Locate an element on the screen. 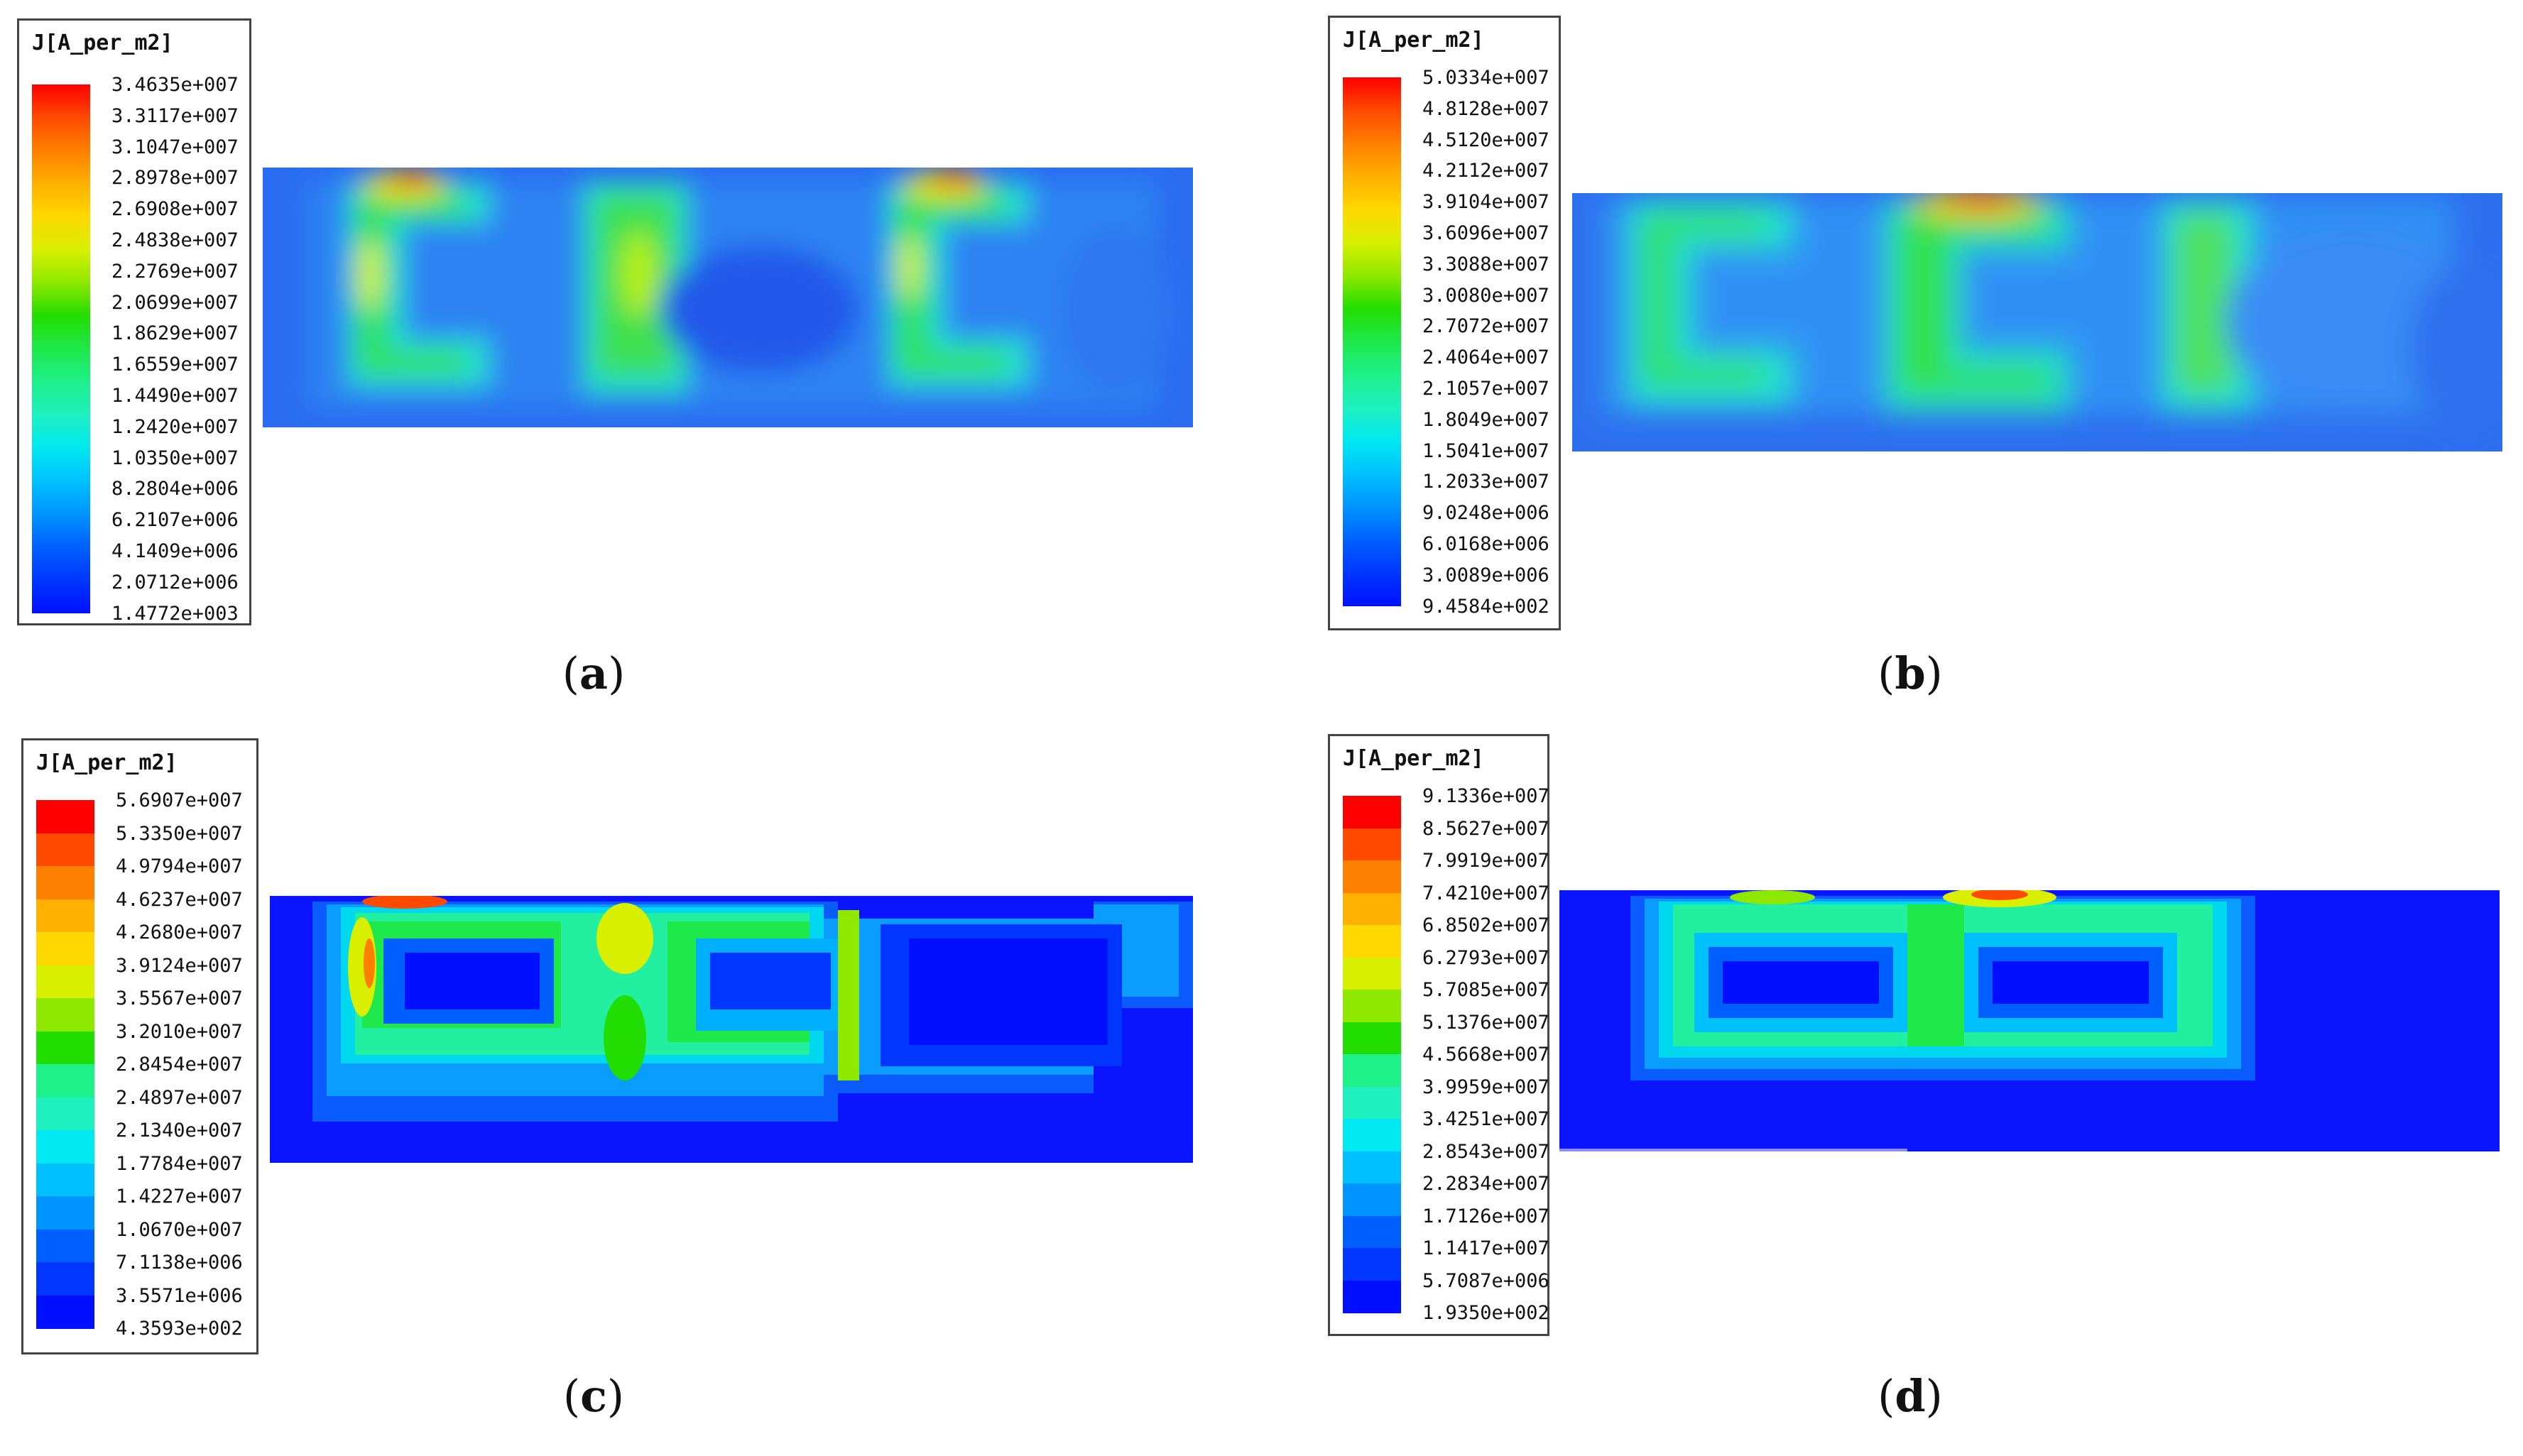 Image resolution: width=2523 pixels, height=1456 pixels. tick-label: 3.0089e+006 is located at coordinates (1485, 575).